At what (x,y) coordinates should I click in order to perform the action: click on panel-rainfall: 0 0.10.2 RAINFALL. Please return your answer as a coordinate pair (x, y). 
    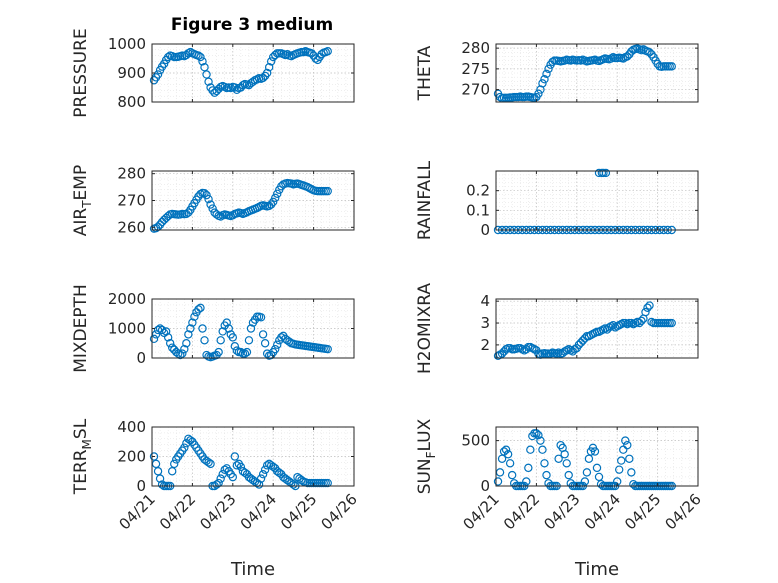
    Looking at the image, I should click on (557, 200).